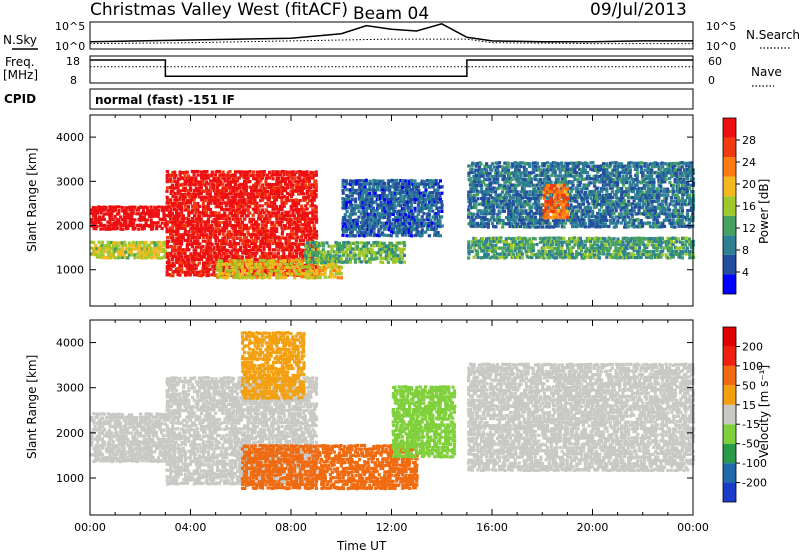  I want to click on nave-label: Nave, so click(766, 72).